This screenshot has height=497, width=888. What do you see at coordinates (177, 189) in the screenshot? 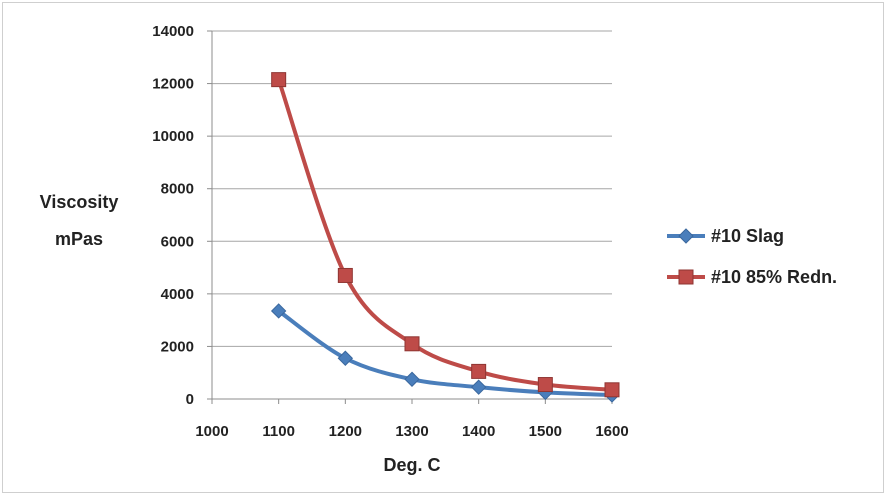
I see `y-tick-label-8000: 8000` at bounding box center [177, 189].